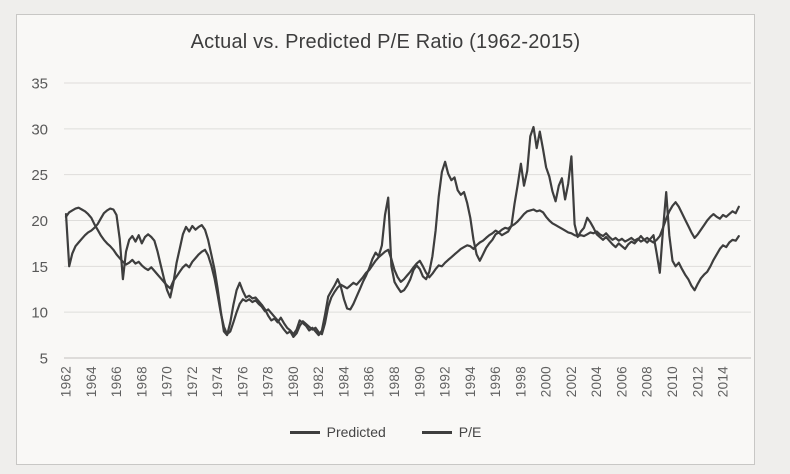 The height and width of the screenshot is (474, 790). Describe the element at coordinates (672, 381) in the screenshot. I see `x-axis-tick-label: 2010` at that location.